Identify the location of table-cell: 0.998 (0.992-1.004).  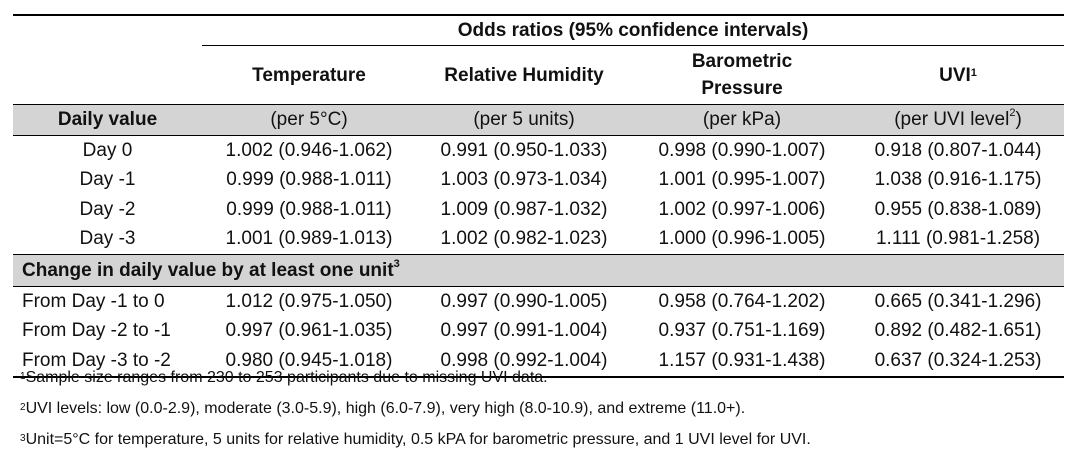
(524, 362).